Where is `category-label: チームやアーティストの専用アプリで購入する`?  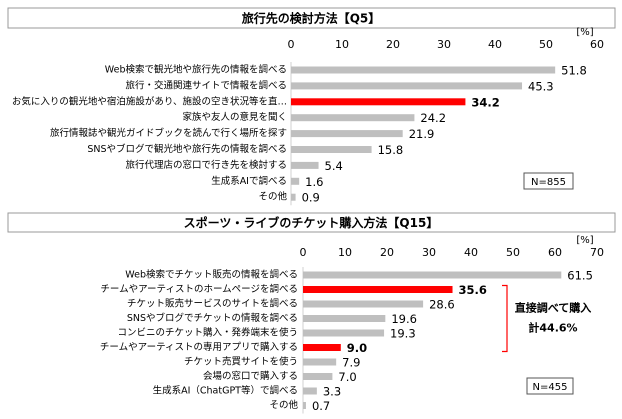
category-label: チームやアーティストの専用アプリで購入する is located at coordinates (199, 347).